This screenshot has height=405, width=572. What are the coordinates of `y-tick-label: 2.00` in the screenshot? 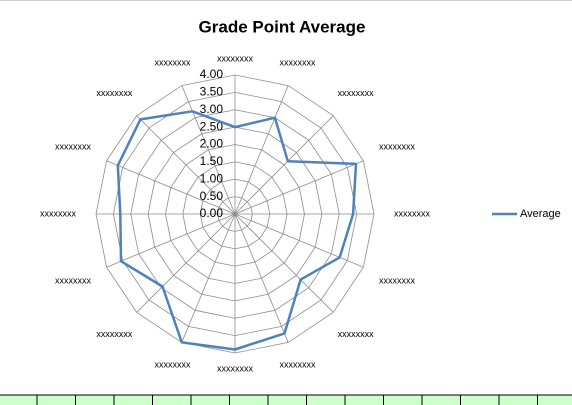 It's located at (212, 144).